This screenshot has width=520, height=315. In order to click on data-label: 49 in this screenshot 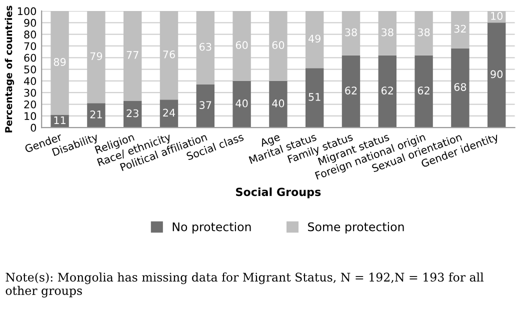, I will do `click(314, 38)`.